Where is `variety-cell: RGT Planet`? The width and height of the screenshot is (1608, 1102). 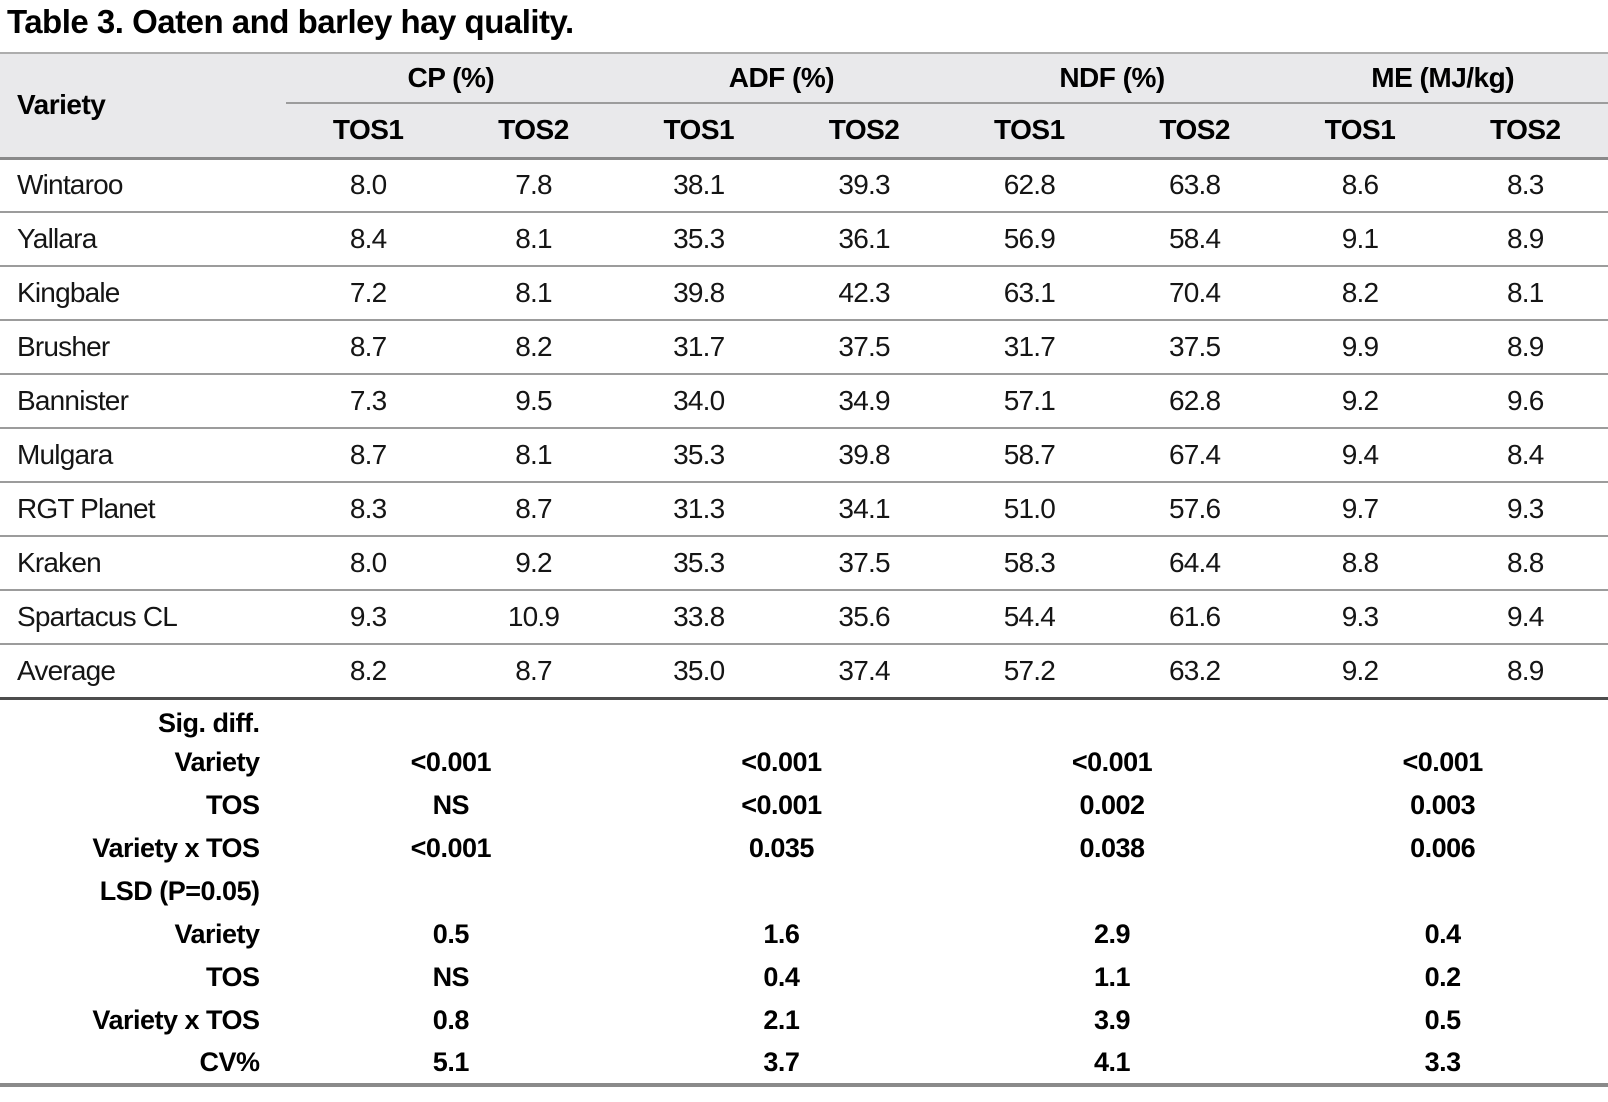 variety-cell: RGT Planet is located at coordinates (143, 508).